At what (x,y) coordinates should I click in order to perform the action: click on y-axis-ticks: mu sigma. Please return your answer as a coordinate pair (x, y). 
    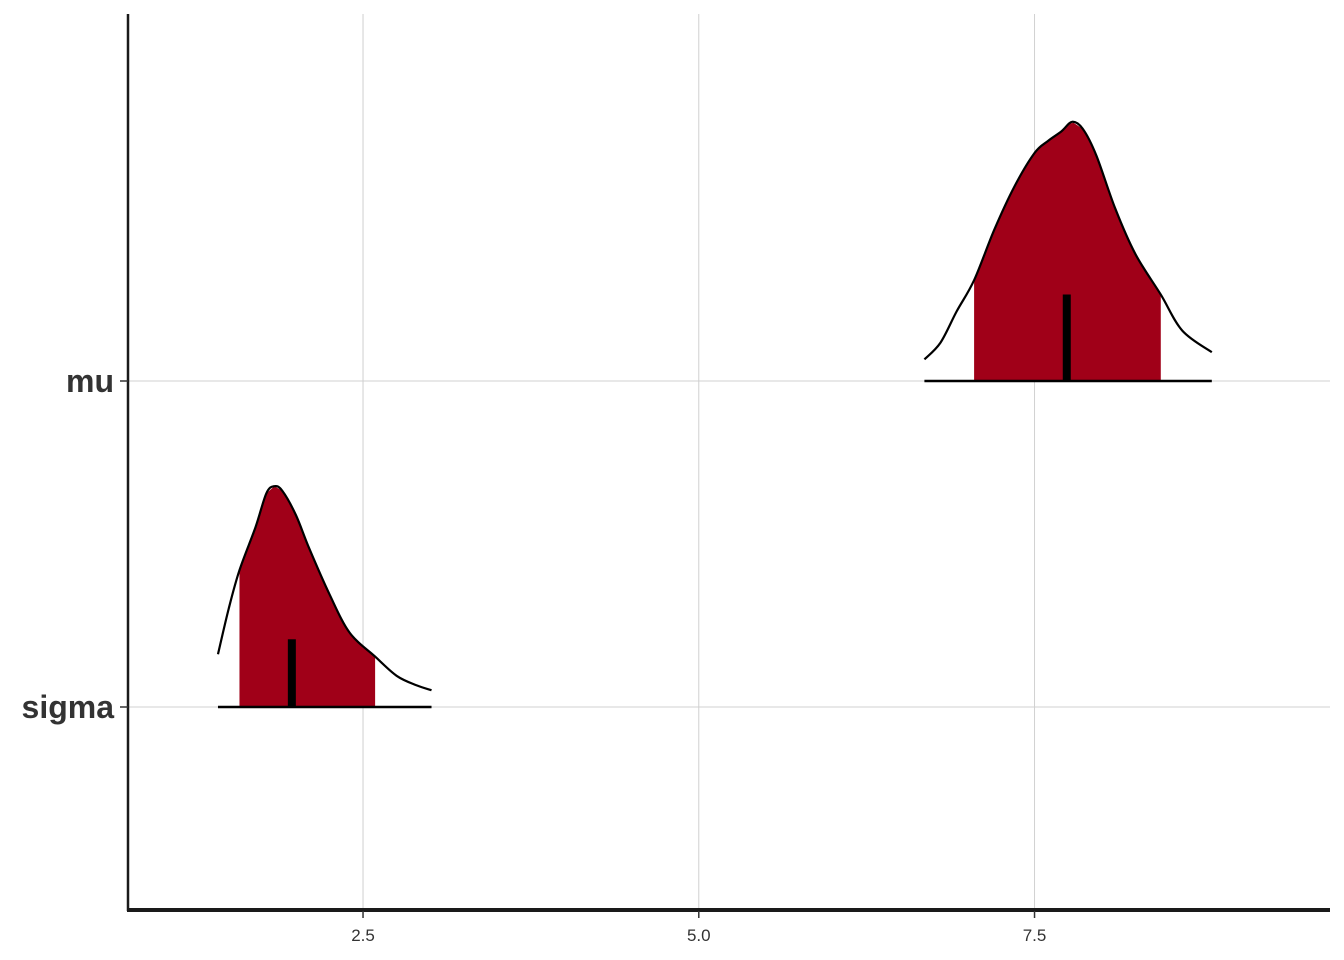
    Looking at the image, I should click on (75, 544).